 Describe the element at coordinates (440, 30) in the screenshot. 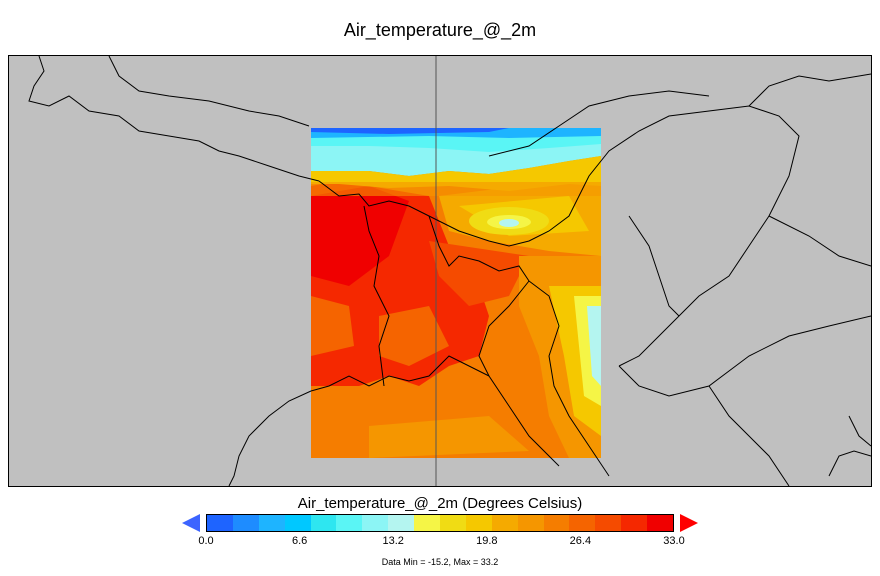

I see `map-title: Air_temperature_@_2m` at that location.